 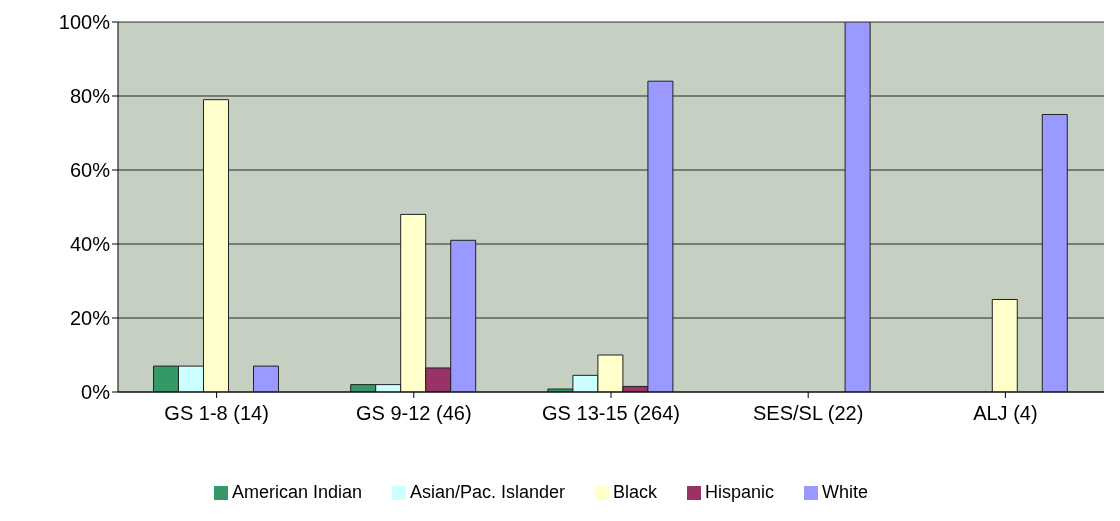 I want to click on legend-label: White, so click(x=845, y=492).